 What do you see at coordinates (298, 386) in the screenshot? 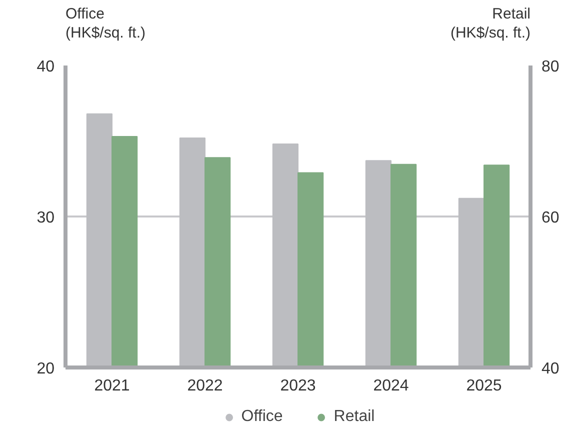
I see `x-tick-label: 2023` at bounding box center [298, 386].